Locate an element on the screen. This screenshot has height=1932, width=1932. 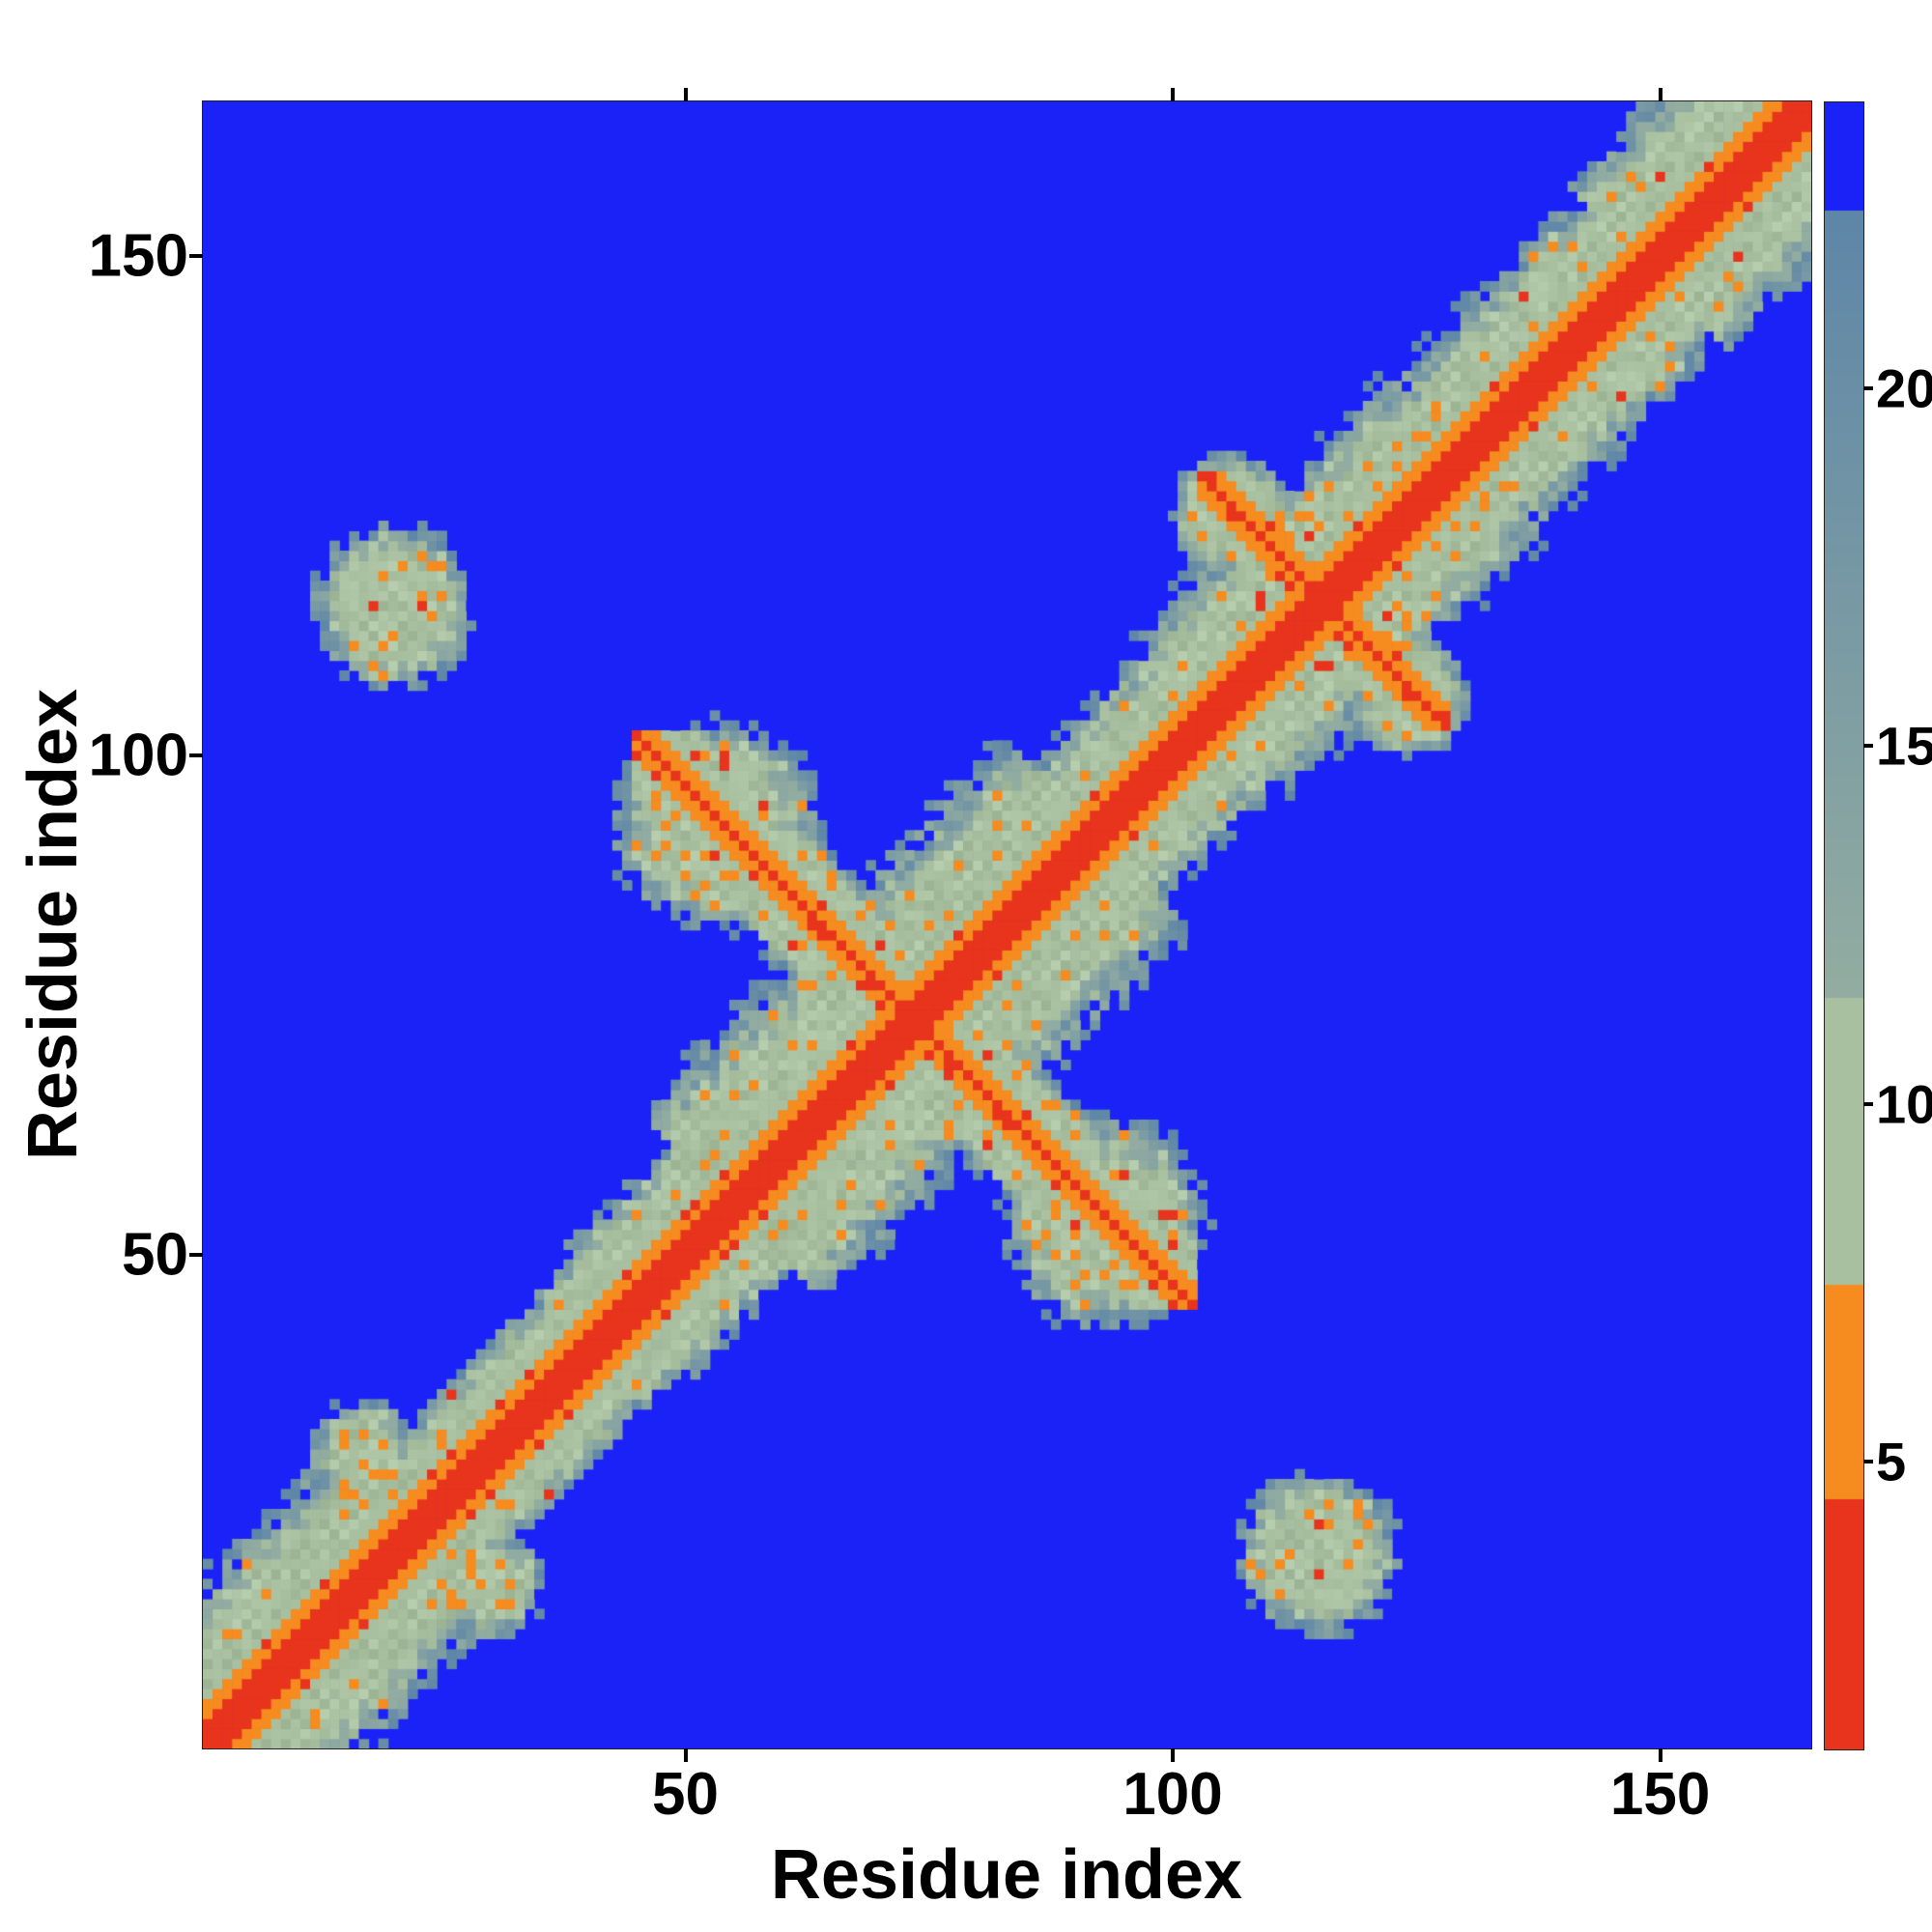
y-tick-label: 50 is located at coordinates (155, 1254).